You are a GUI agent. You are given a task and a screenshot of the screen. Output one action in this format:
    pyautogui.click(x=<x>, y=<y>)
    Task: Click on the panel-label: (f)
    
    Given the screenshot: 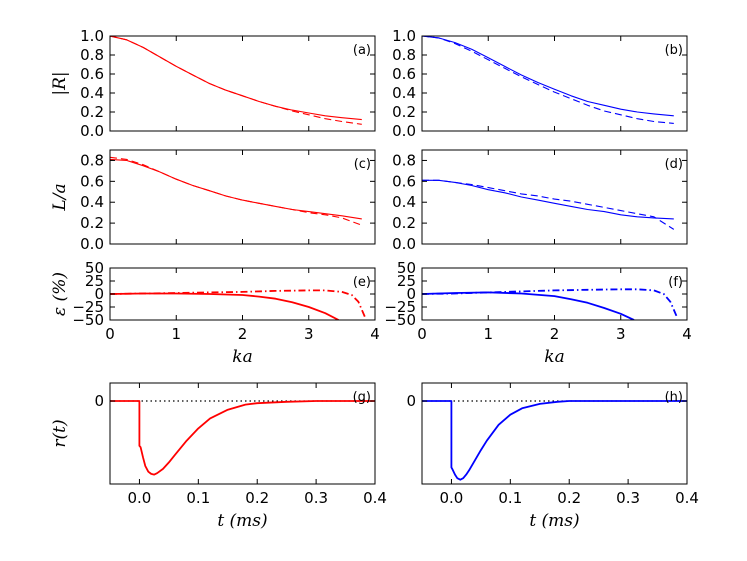 What is the action you would take?
    pyautogui.click(x=675, y=282)
    